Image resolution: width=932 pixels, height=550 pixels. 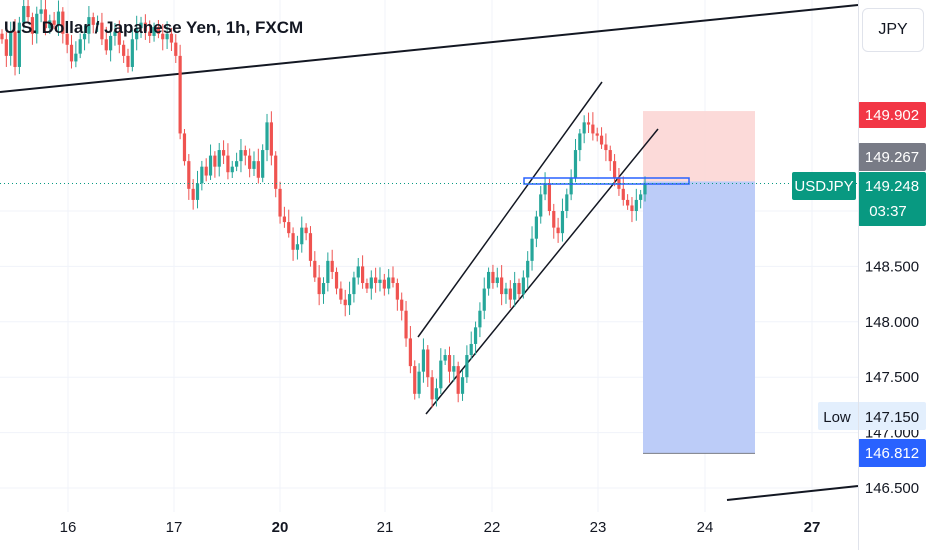 I want to click on stop-price-tag: 149.902, so click(x=892, y=115).